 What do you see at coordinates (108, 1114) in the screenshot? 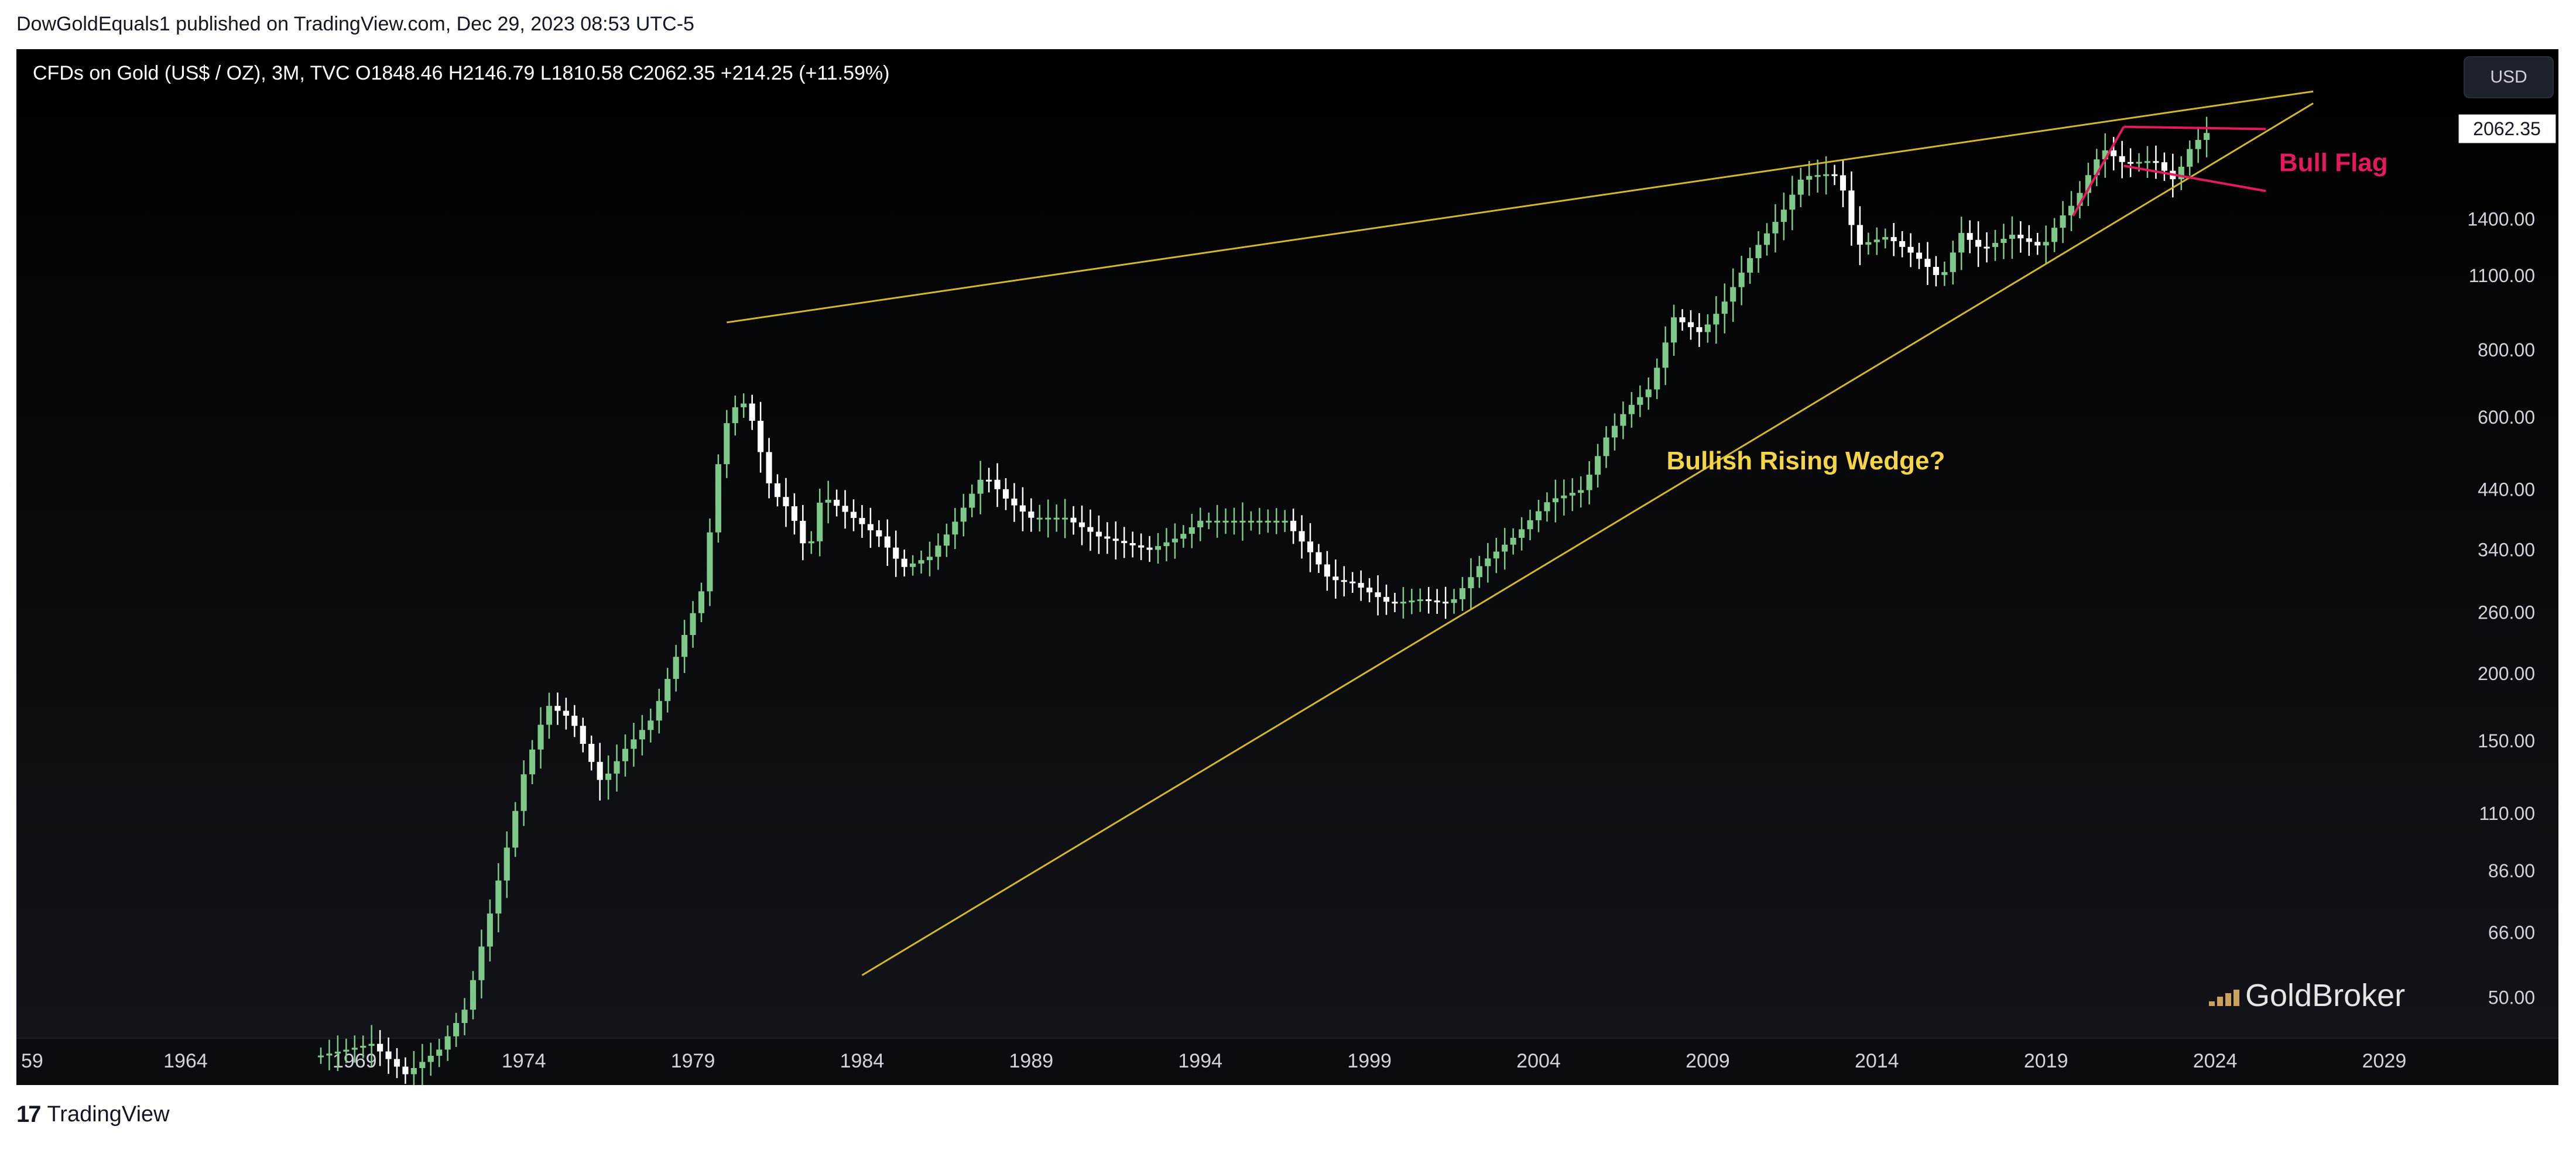
I see `tradingview-brand: TradingView` at bounding box center [108, 1114].